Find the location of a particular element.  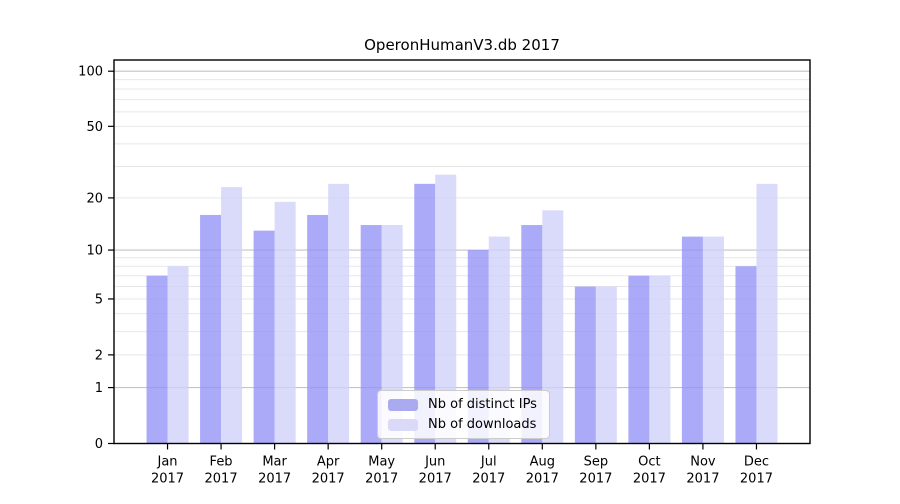

x-tick-label-month: Sep is located at coordinates (596, 462).